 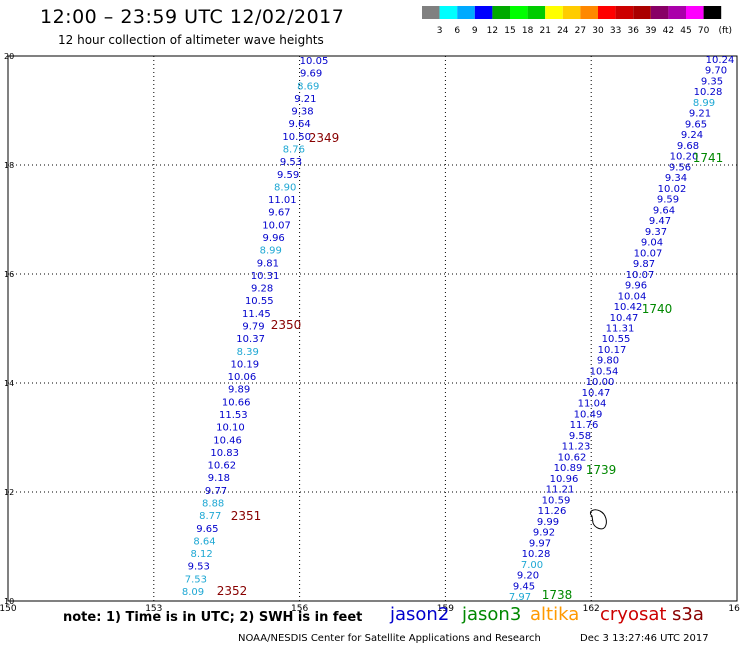 I want to click on wave-height-value: 9.69, so click(x=311, y=74).